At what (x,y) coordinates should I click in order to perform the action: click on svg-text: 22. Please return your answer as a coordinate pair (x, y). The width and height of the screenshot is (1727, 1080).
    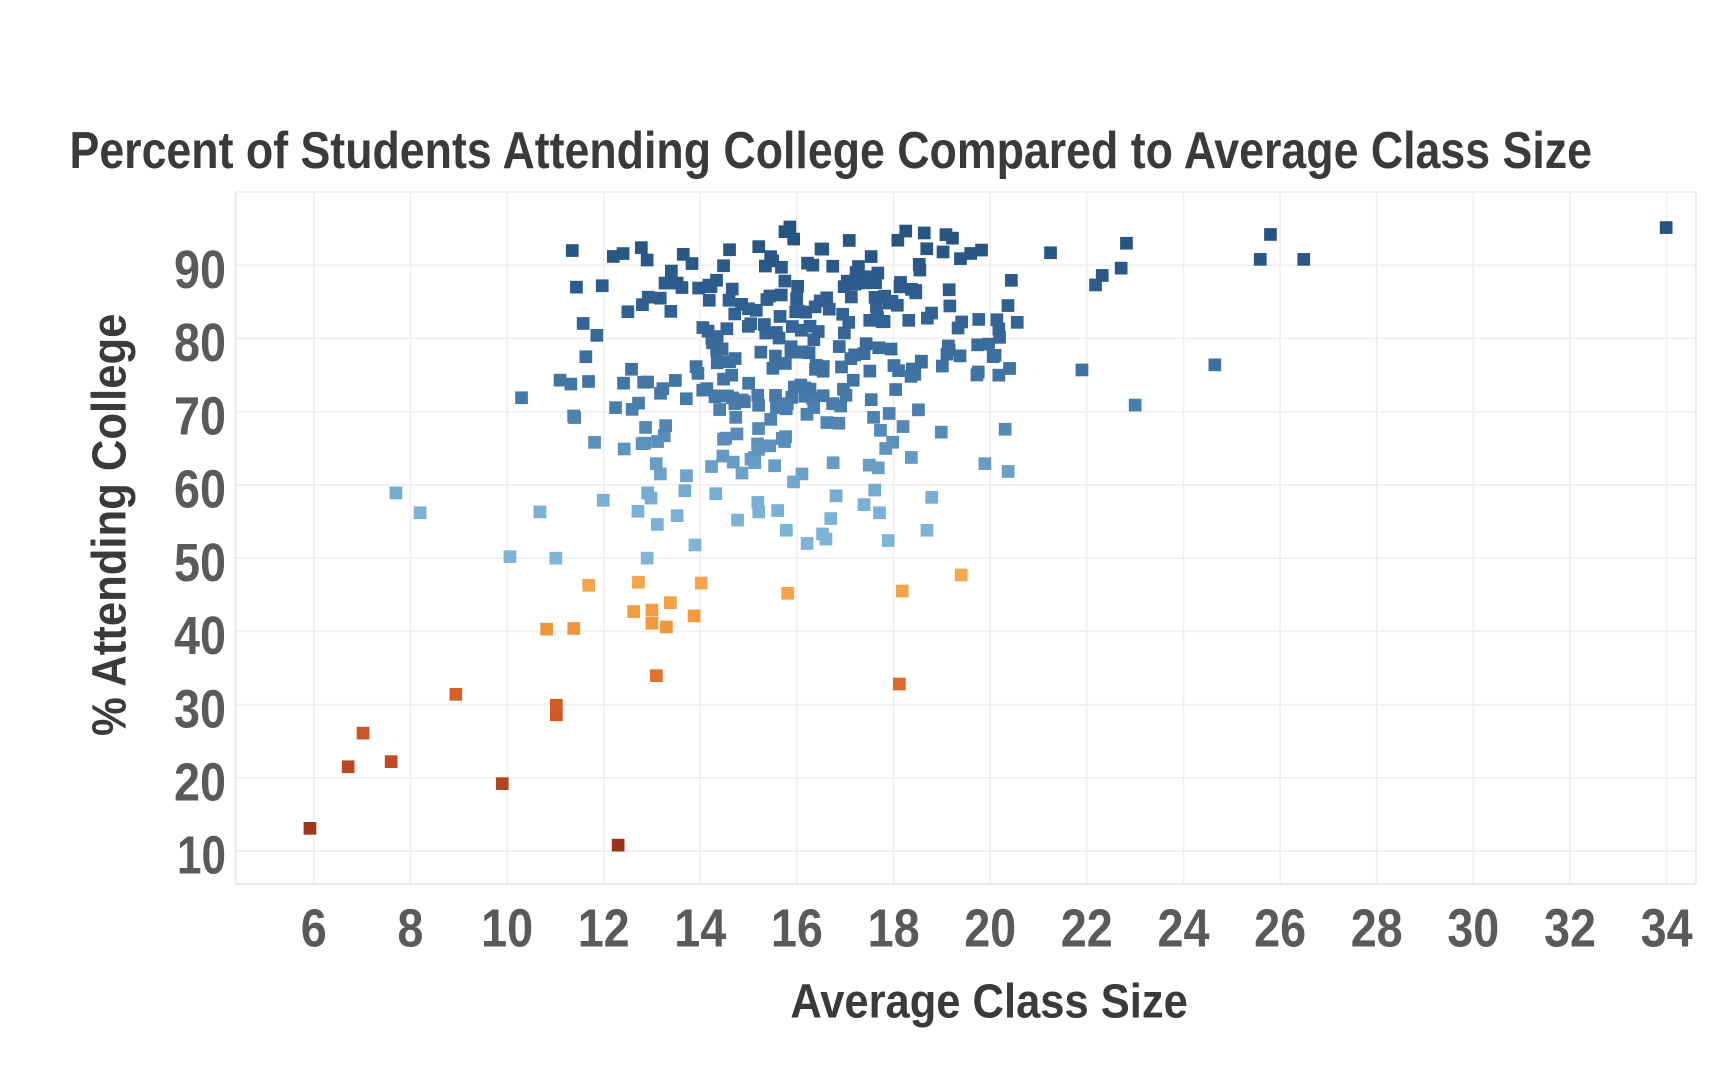
    Looking at the image, I should click on (1087, 928).